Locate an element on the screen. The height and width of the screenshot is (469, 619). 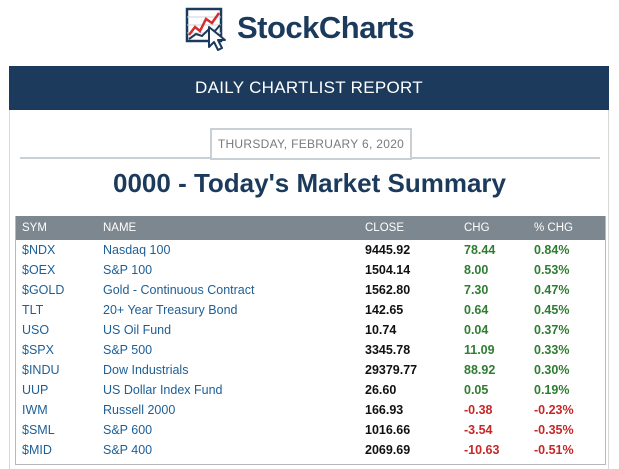
report-date-text: THURSDAY, FEBRUARY 6, 2020 is located at coordinates (311, 144).